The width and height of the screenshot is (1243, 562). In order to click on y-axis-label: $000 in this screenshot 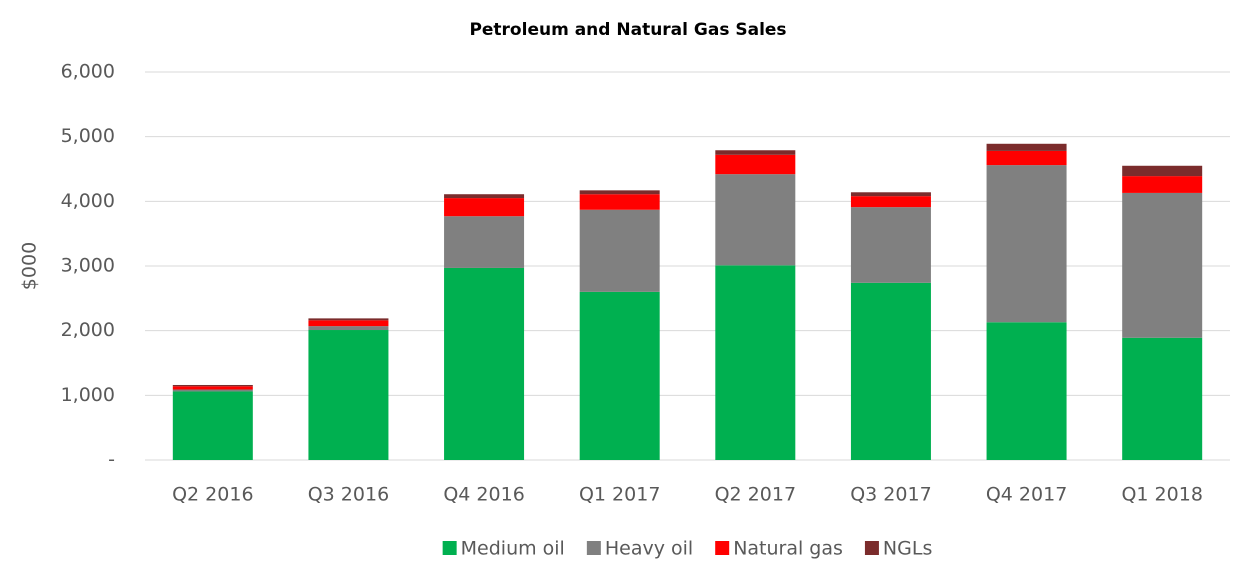, I will do `click(30, 266)`.